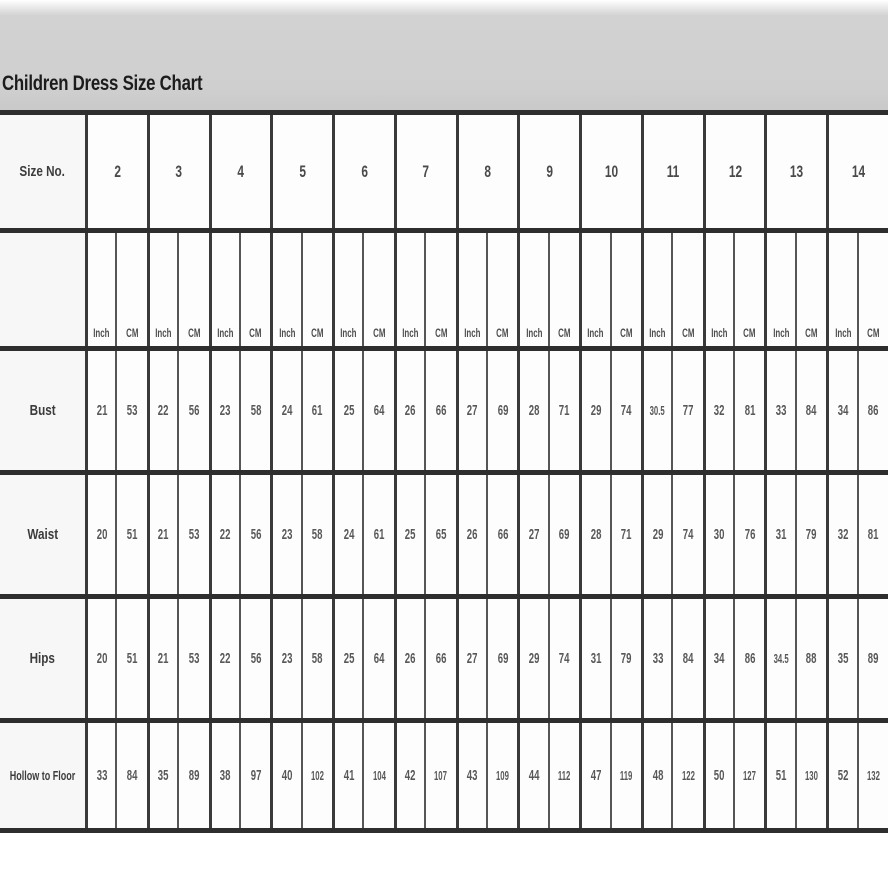  What do you see at coordinates (441, 658) in the screenshot?
I see `cell-cm: 66` at bounding box center [441, 658].